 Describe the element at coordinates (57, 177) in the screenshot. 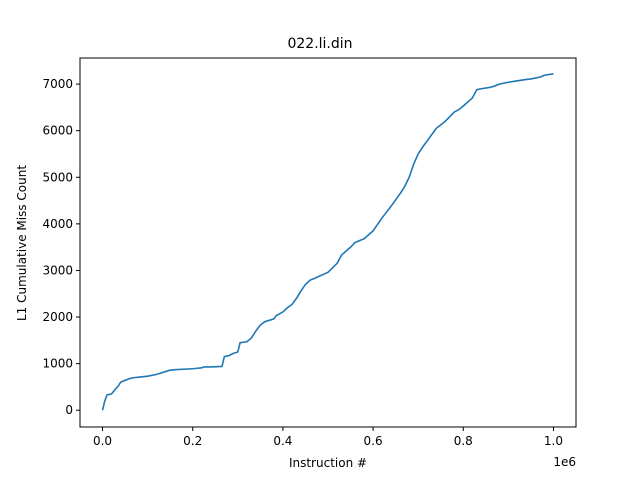

I see `y-tick-label: 5000` at that location.